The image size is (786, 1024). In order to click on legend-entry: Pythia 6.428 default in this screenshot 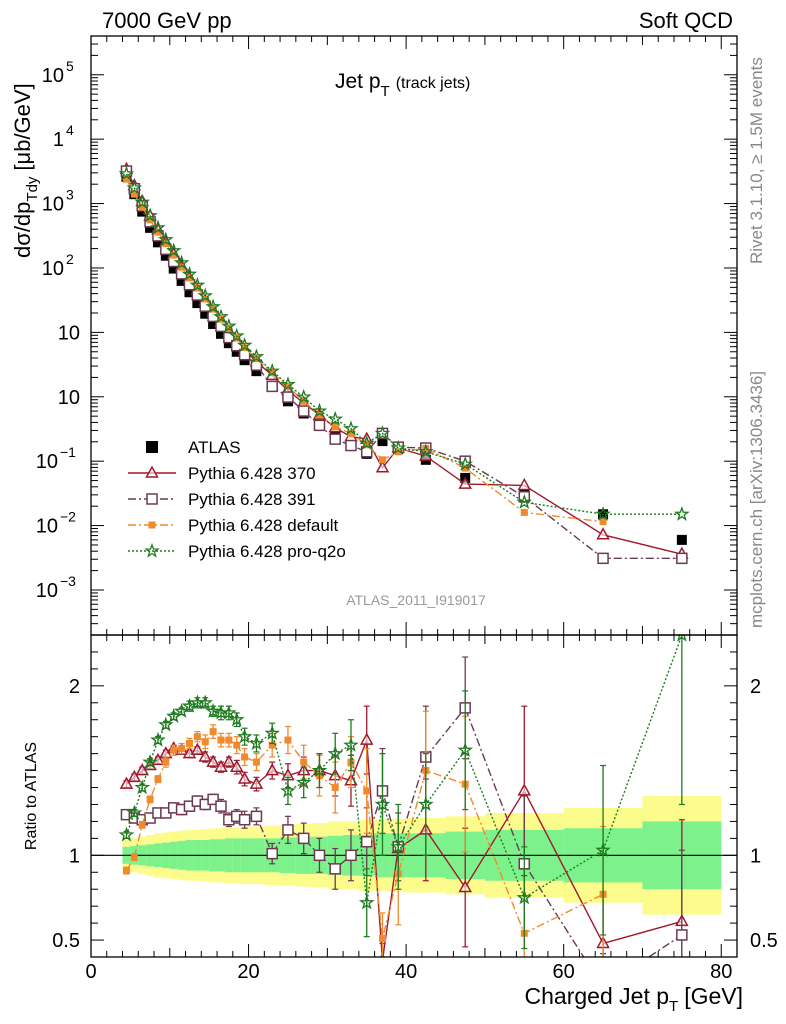, I will do `click(233, 525)`.